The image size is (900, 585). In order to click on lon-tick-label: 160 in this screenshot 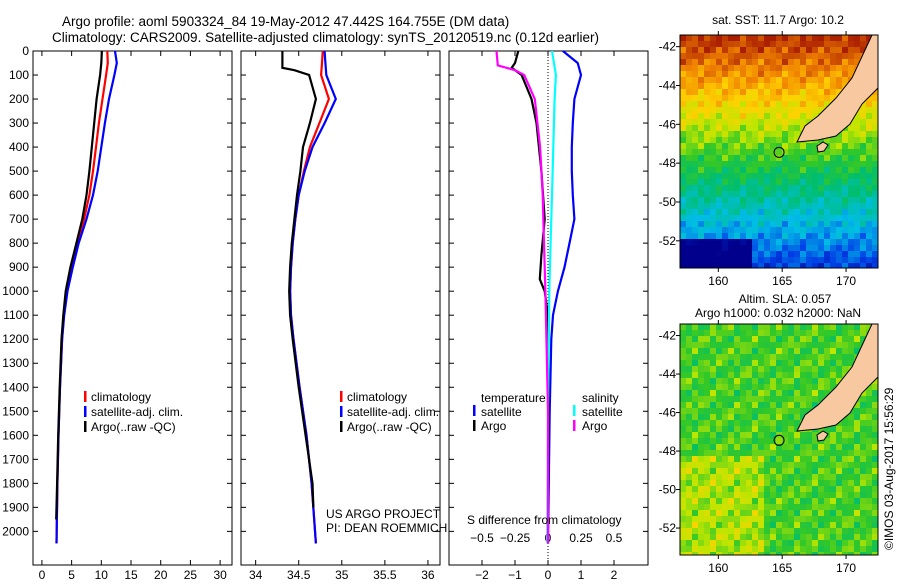, I will do `click(718, 568)`.